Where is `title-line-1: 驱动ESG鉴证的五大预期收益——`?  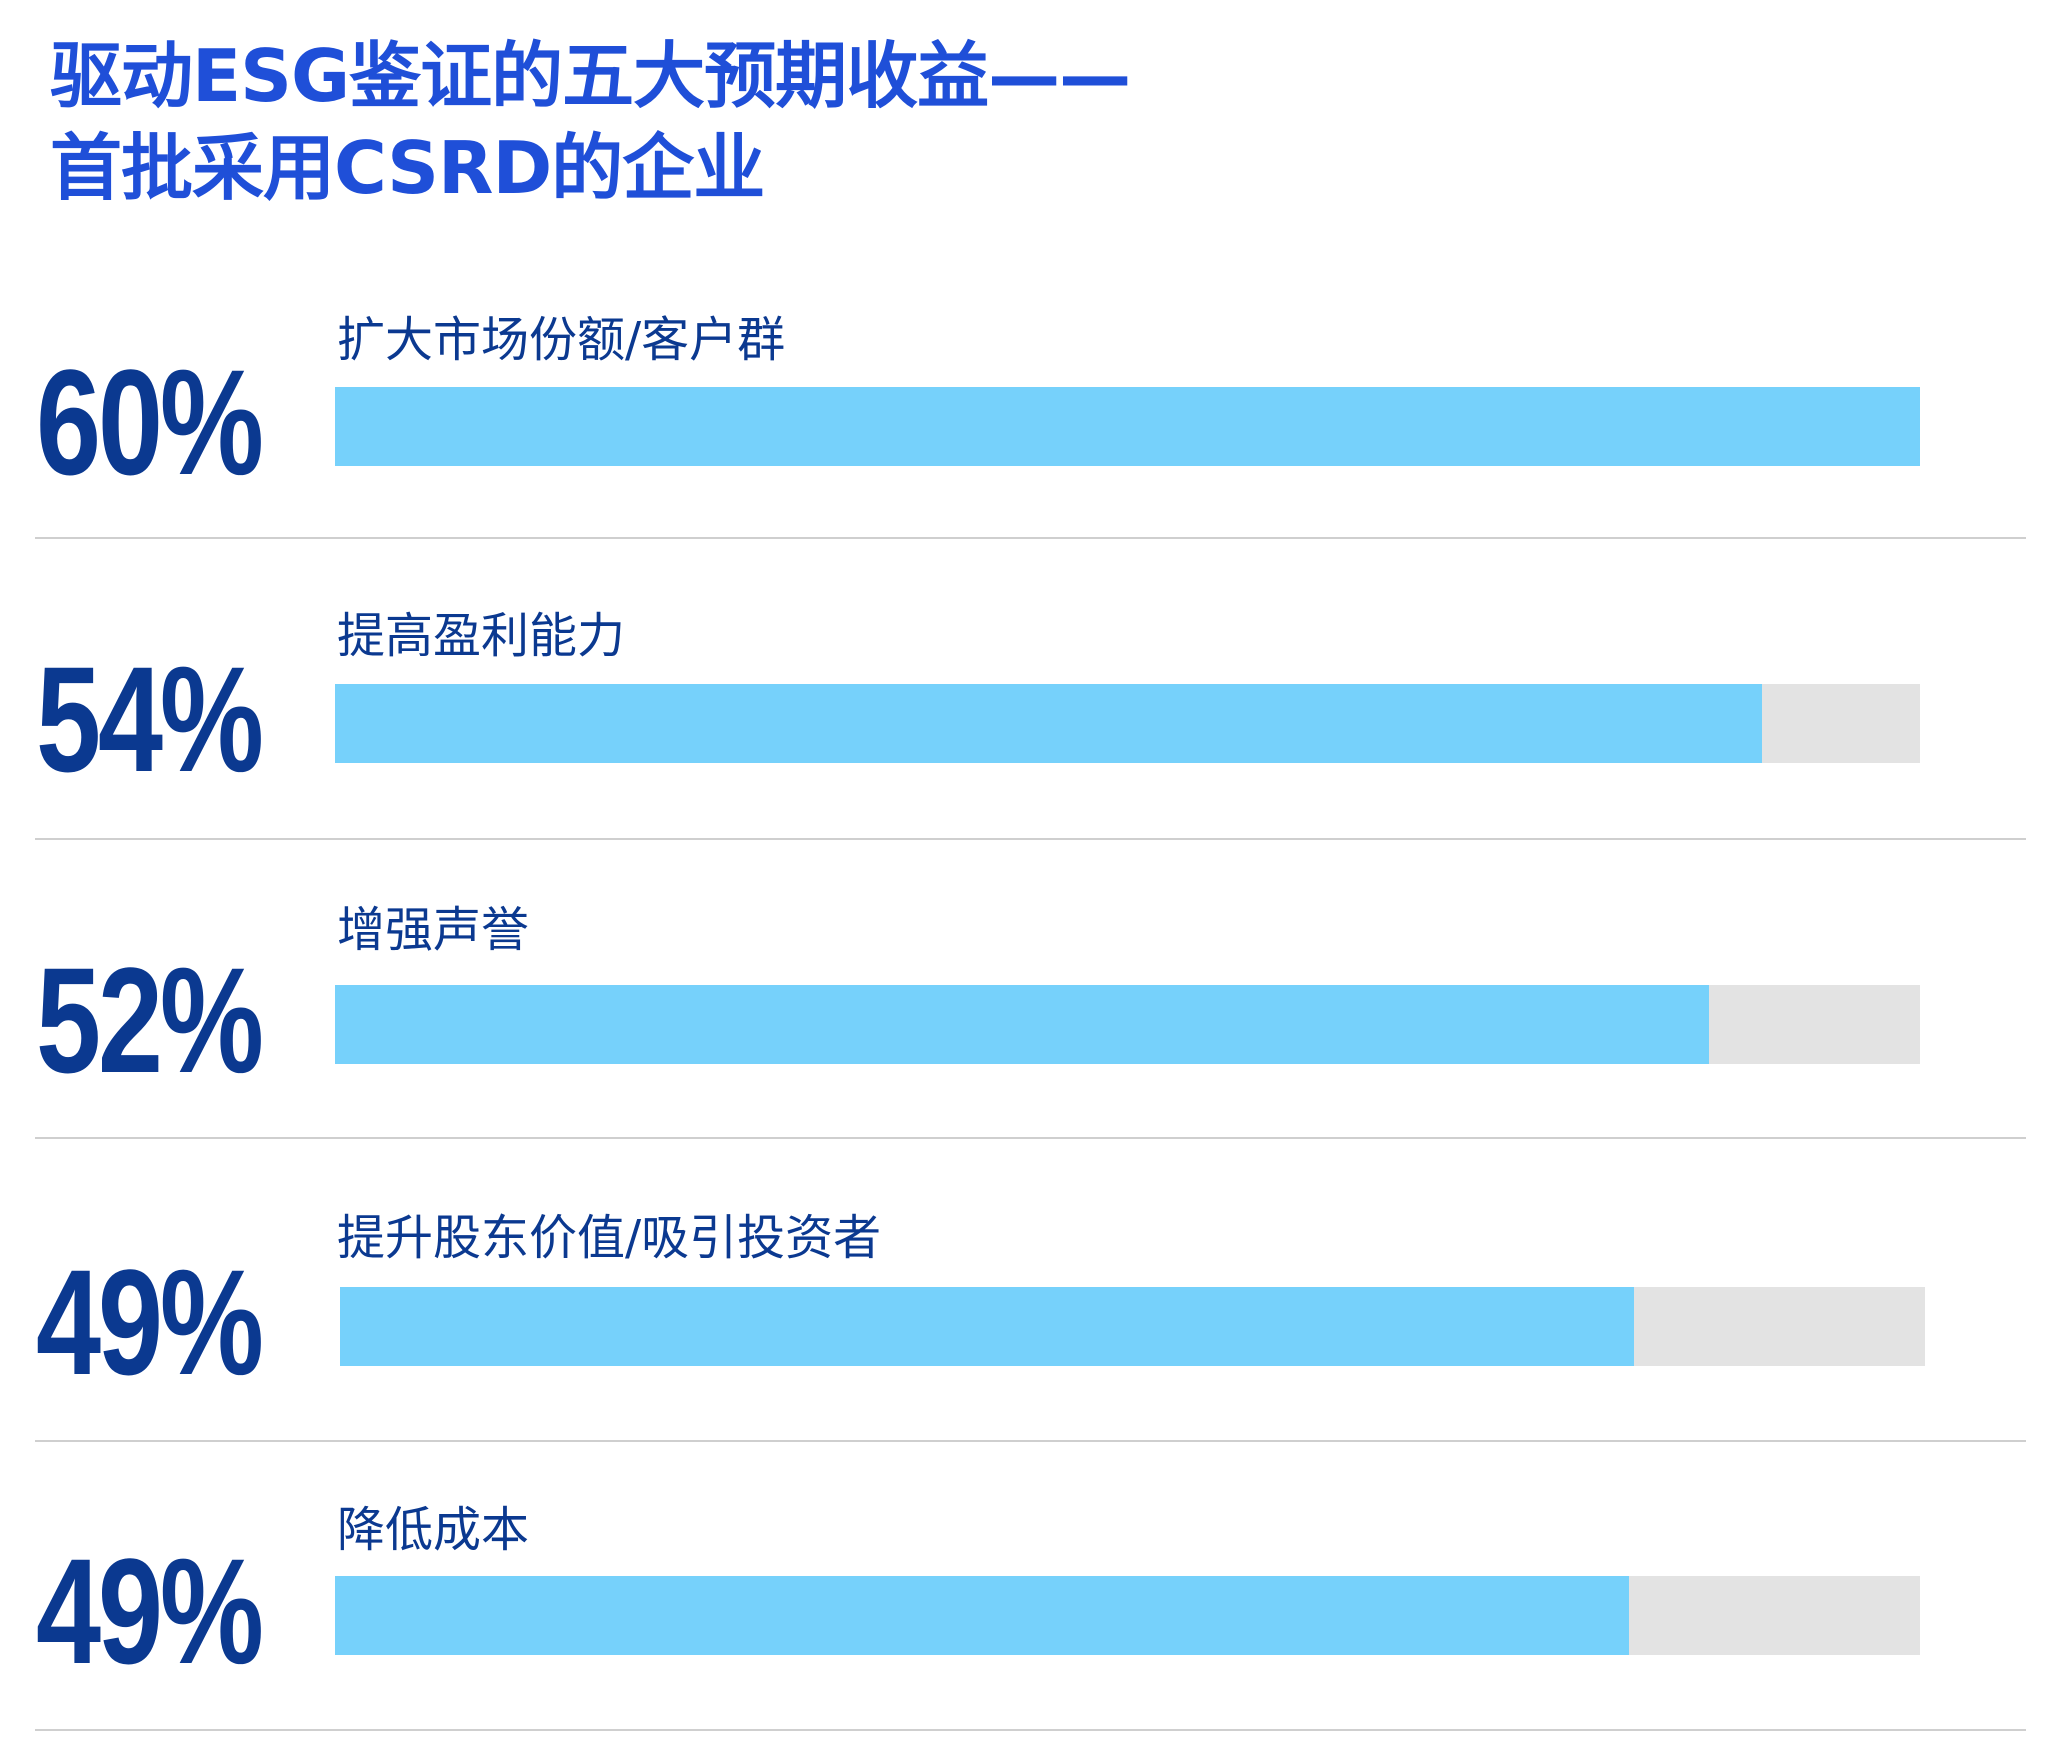
title-line-1: 驱动ESG鉴证的五大预期收益—— is located at coordinates (590, 76).